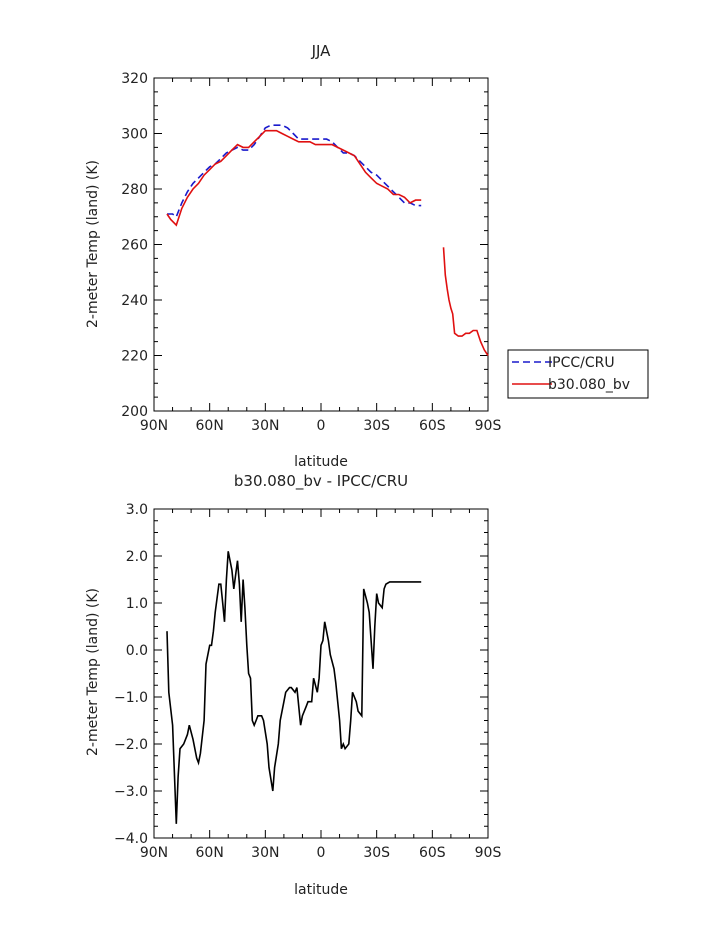  Describe the element at coordinates (134, 79) in the screenshot. I see `y-tick-label: 320` at that location.